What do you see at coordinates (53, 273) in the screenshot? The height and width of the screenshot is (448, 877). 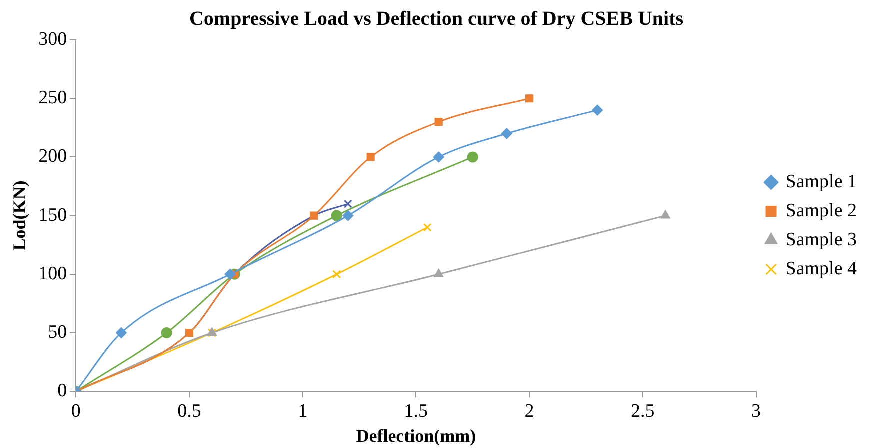 I see `y-tick-label: 100` at bounding box center [53, 273].